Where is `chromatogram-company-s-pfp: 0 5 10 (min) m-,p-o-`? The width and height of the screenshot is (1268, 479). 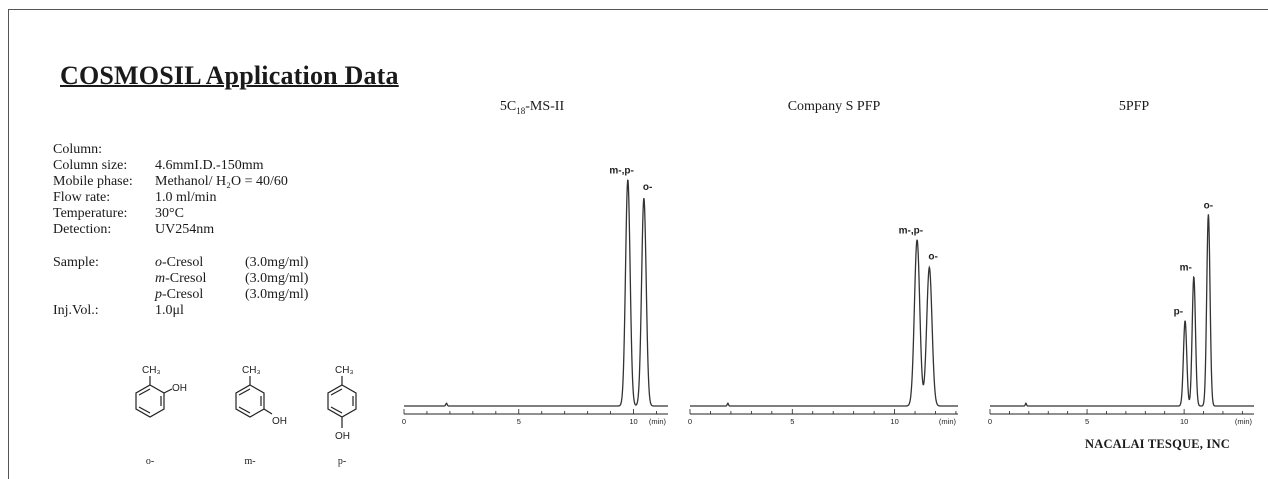
chromatogram-company-s-pfp: 0 5 10 (min) m-,p-o- is located at coordinates (823, 326).